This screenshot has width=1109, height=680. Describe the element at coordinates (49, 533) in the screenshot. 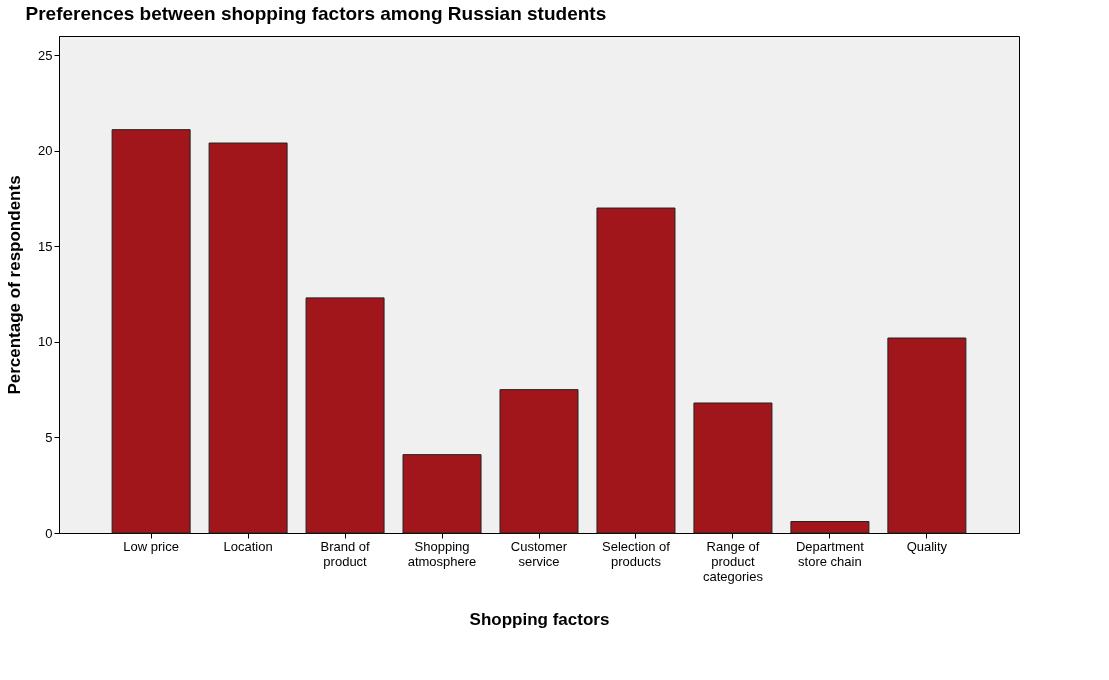

I see `y-tick-label: 0` at that location.